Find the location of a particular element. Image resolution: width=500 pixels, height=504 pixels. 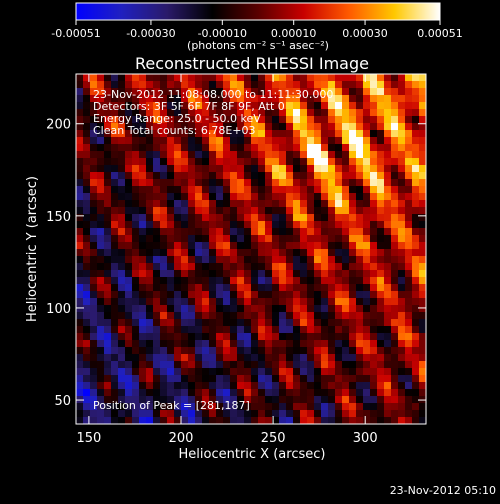

info-line-energy: Energy Range: 25.0 - 50.0 keV is located at coordinates (177, 118).